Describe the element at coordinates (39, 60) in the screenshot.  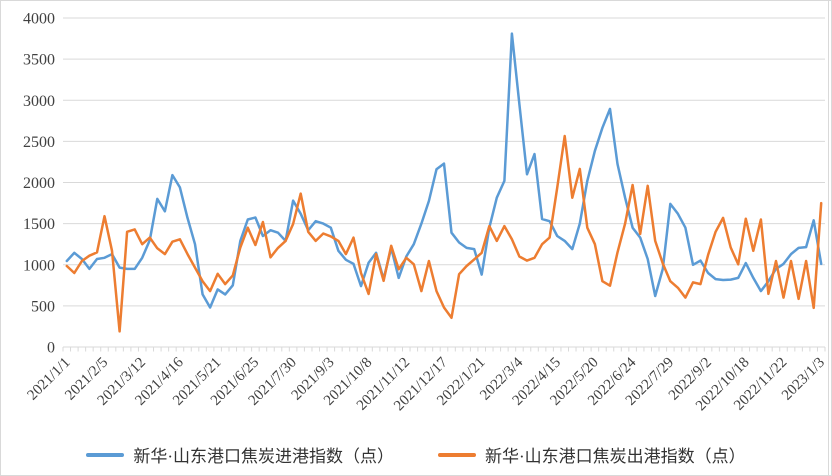
I see `y-axis-tick-label: 3500` at that location.